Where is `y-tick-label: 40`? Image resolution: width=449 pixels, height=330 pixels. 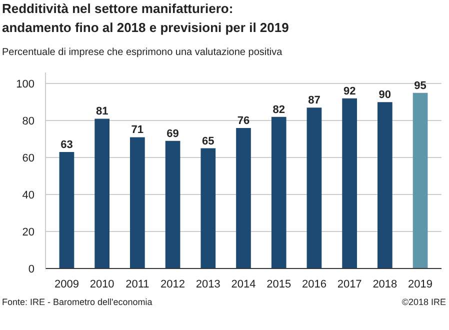 y-tick-label: 40 is located at coordinates (28, 196).